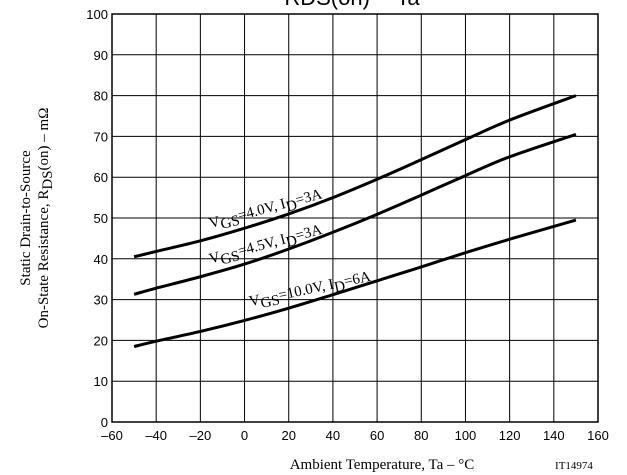 The height and width of the screenshot is (475, 627). Describe the element at coordinates (352, 5) in the screenshot. I see `chart-title: RDS(on) -- Ta` at that location.